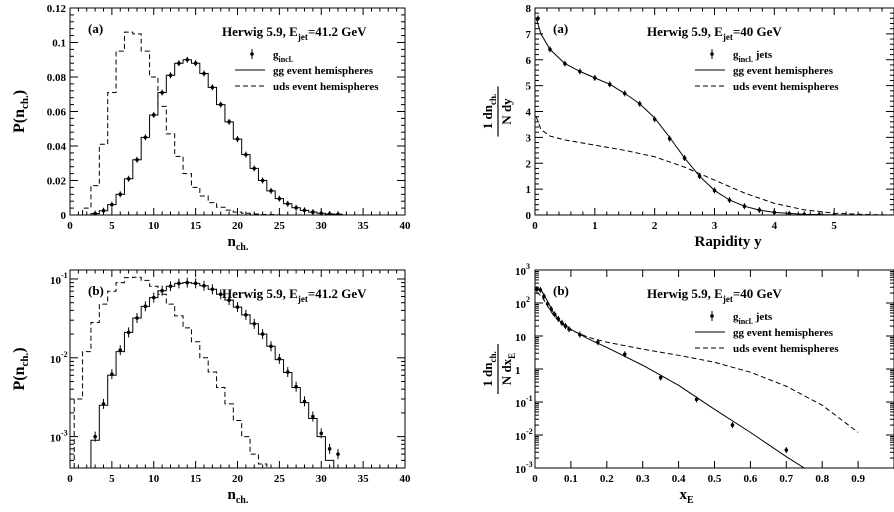 This screenshot has height=512, width=894. What do you see at coordinates (506, 111) in the screenshot?
I see `y-label-denominator: N dy` at bounding box center [506, 111].